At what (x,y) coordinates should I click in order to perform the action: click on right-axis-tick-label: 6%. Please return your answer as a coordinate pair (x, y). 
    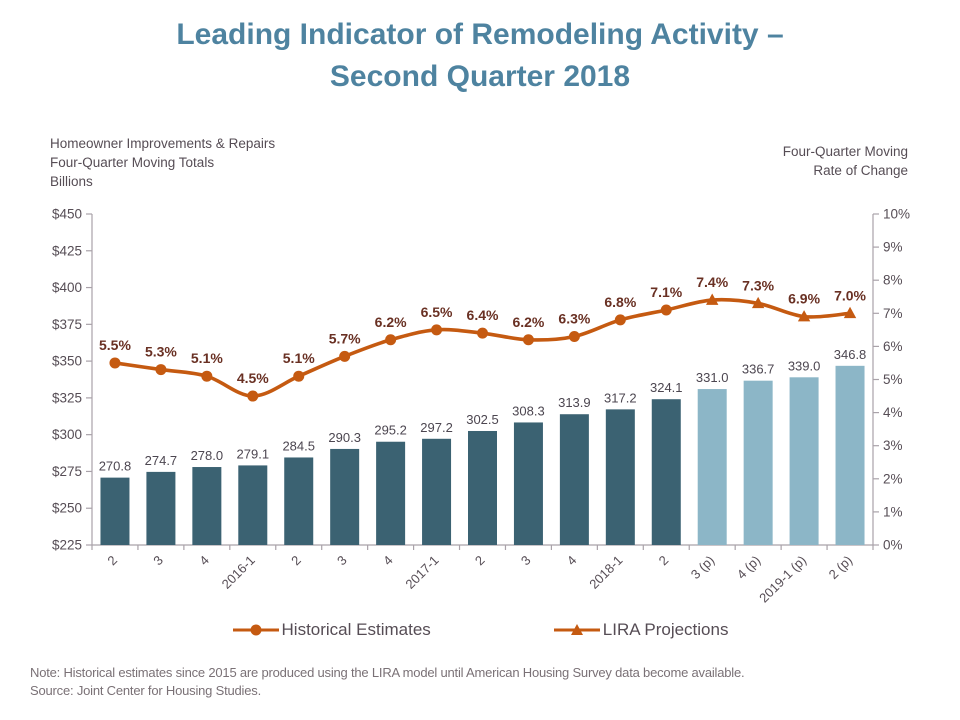
    Looking at the image, I should click on (893, 346).